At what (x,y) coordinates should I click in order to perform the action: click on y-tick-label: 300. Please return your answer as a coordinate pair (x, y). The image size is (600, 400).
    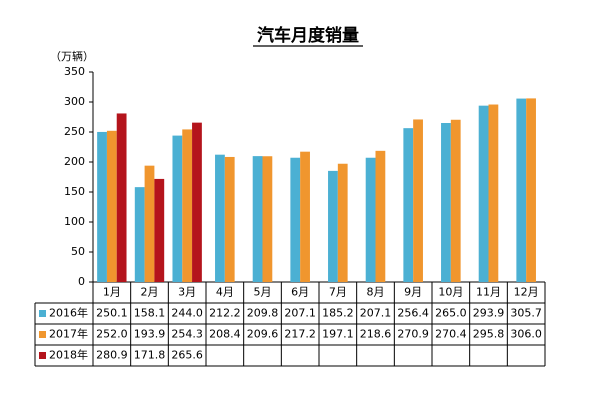
    Looking at the image, I should click on (74, 101).